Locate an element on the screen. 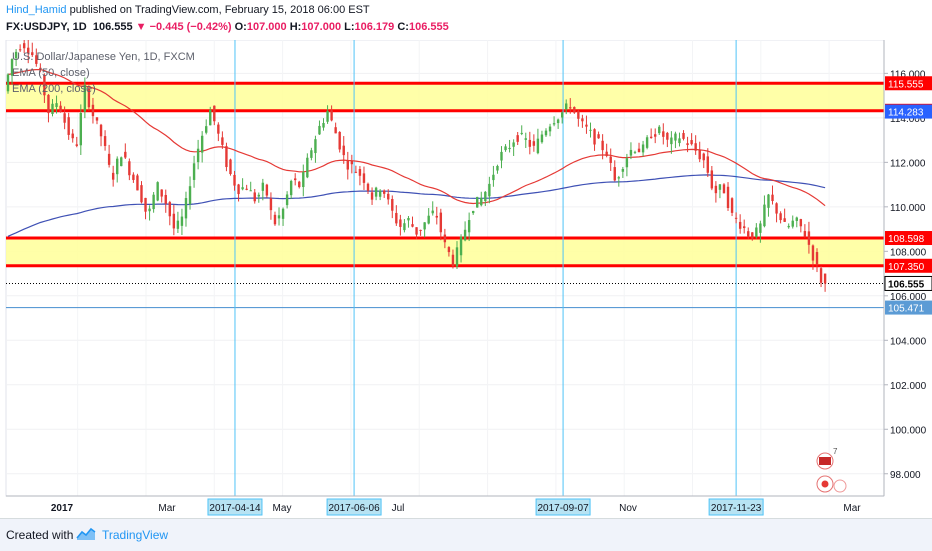 This screenshot has height=551, width=932. price-change: −0.445 (−0.42%) is located at coordinates (190, 27).